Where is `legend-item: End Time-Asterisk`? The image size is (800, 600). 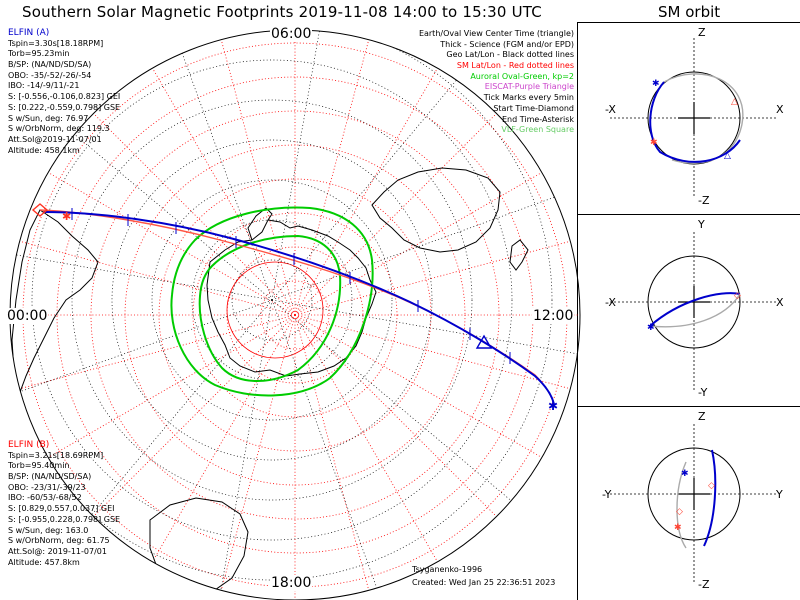
legend-item: End Time-Asterisk is located at coordinates (537, 119).